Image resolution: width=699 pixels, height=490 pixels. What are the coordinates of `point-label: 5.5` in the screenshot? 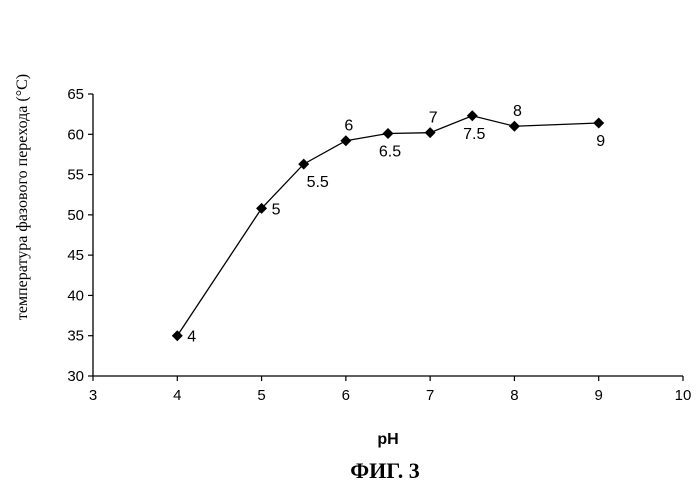 It's located at (318, 182).